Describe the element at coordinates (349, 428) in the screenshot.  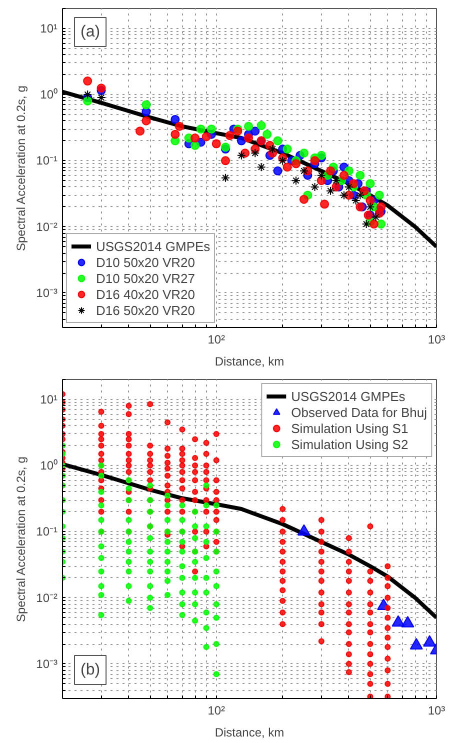
I see `legend-label: Simulation Using S1` at that location.